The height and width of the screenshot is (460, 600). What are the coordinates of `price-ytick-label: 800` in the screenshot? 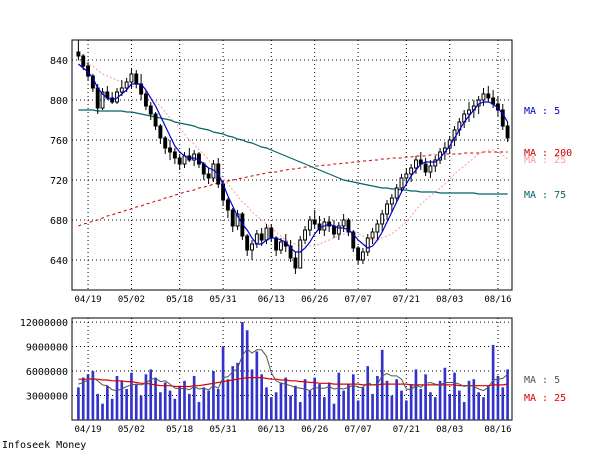 It's located at (59, 101).